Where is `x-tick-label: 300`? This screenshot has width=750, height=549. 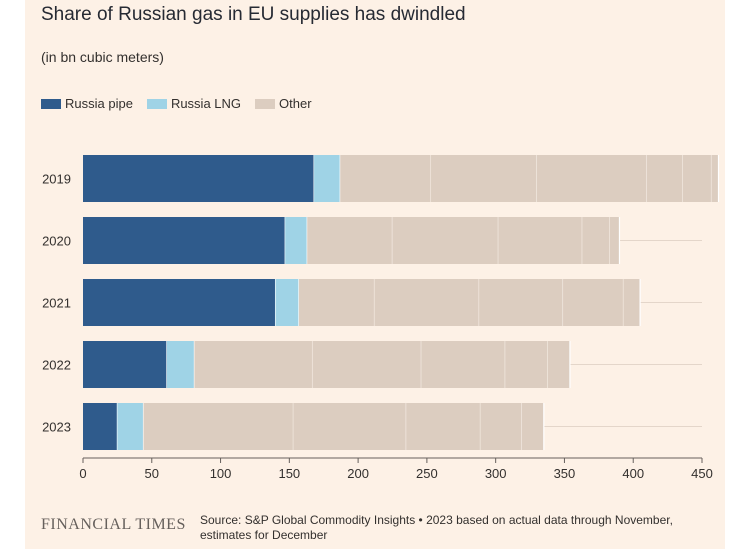 x-tick-label: 300 is located at coordinates (496, 473).